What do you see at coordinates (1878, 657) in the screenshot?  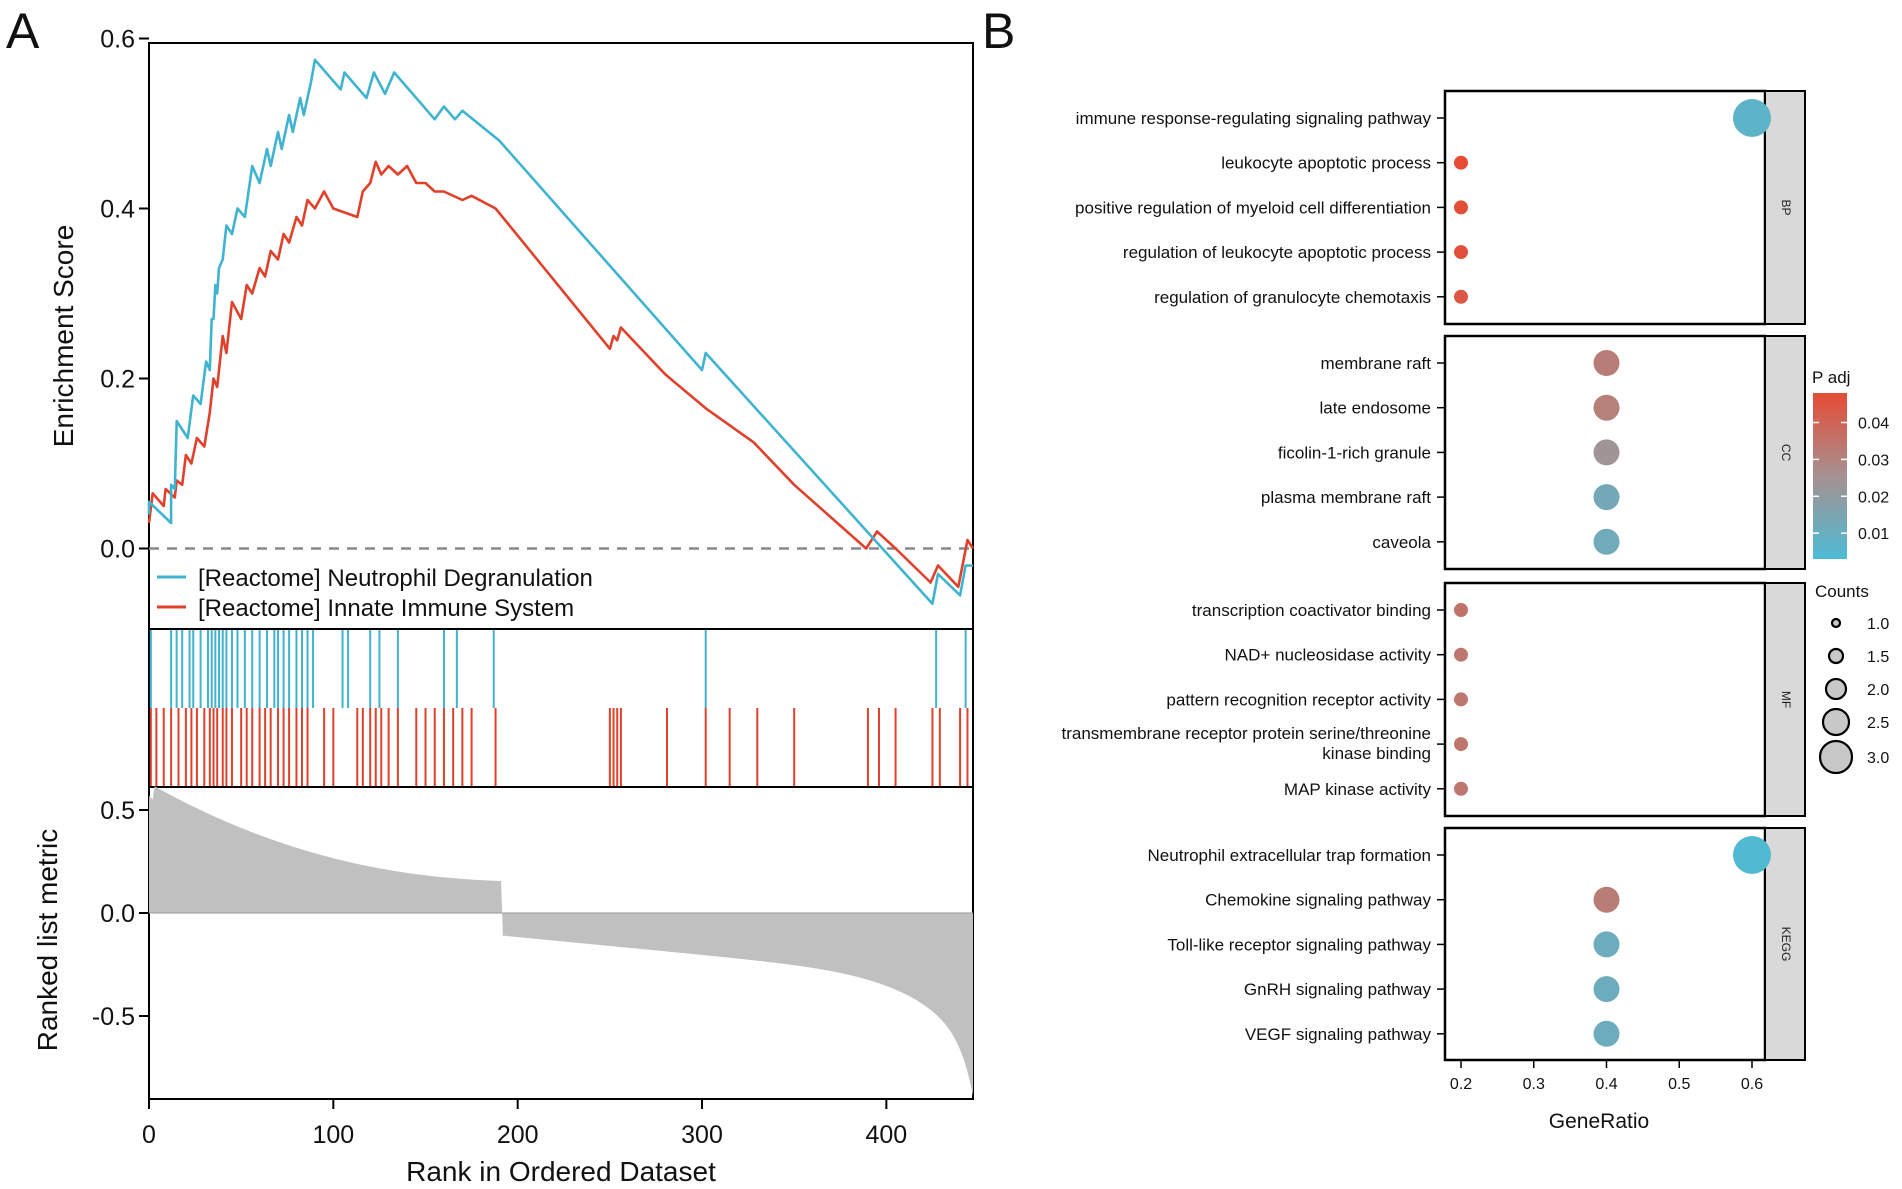 I see `counts-legend-label: 1.5` at bounding box center [1878, 657].